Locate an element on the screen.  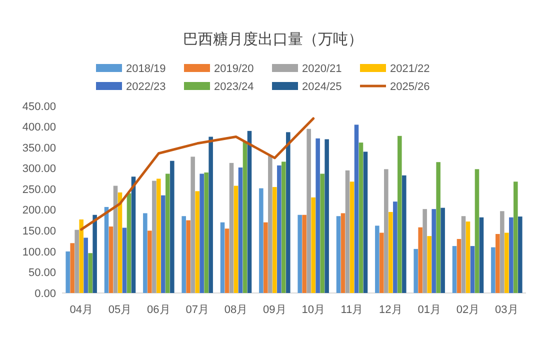
y-tick-label: 200.00 is located at coordinates (39, 210).